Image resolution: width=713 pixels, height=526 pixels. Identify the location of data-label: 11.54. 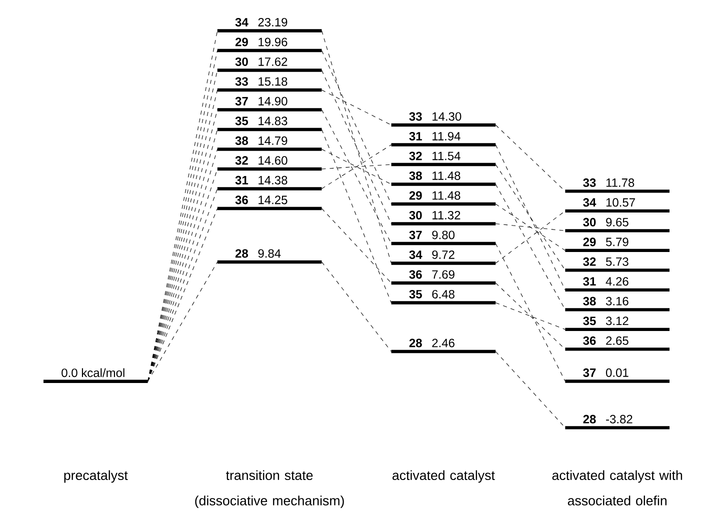
(446, 156).